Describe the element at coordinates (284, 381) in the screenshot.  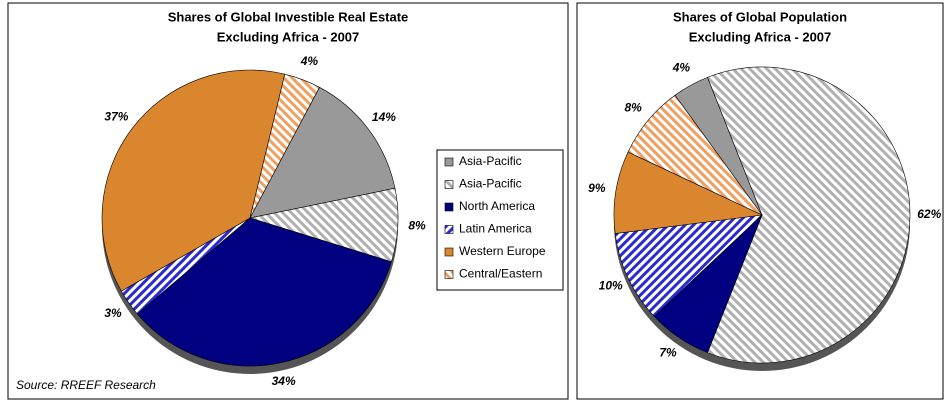
I see `data-label: 34%` at that location.